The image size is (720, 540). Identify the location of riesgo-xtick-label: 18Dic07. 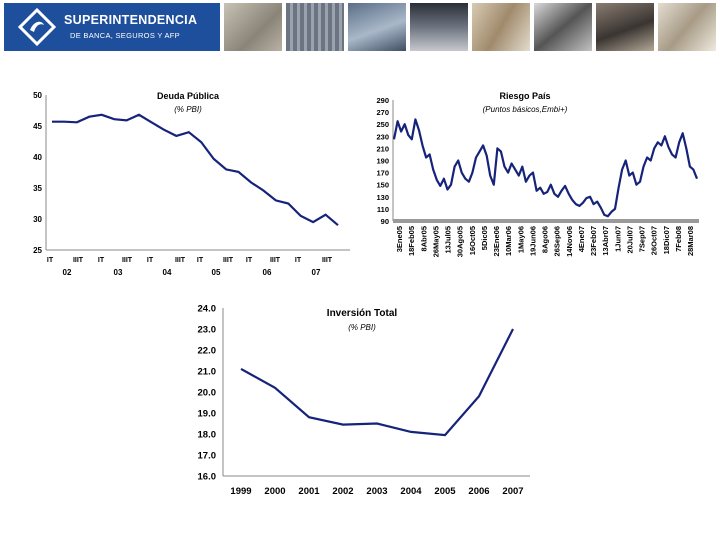
(666, 240).